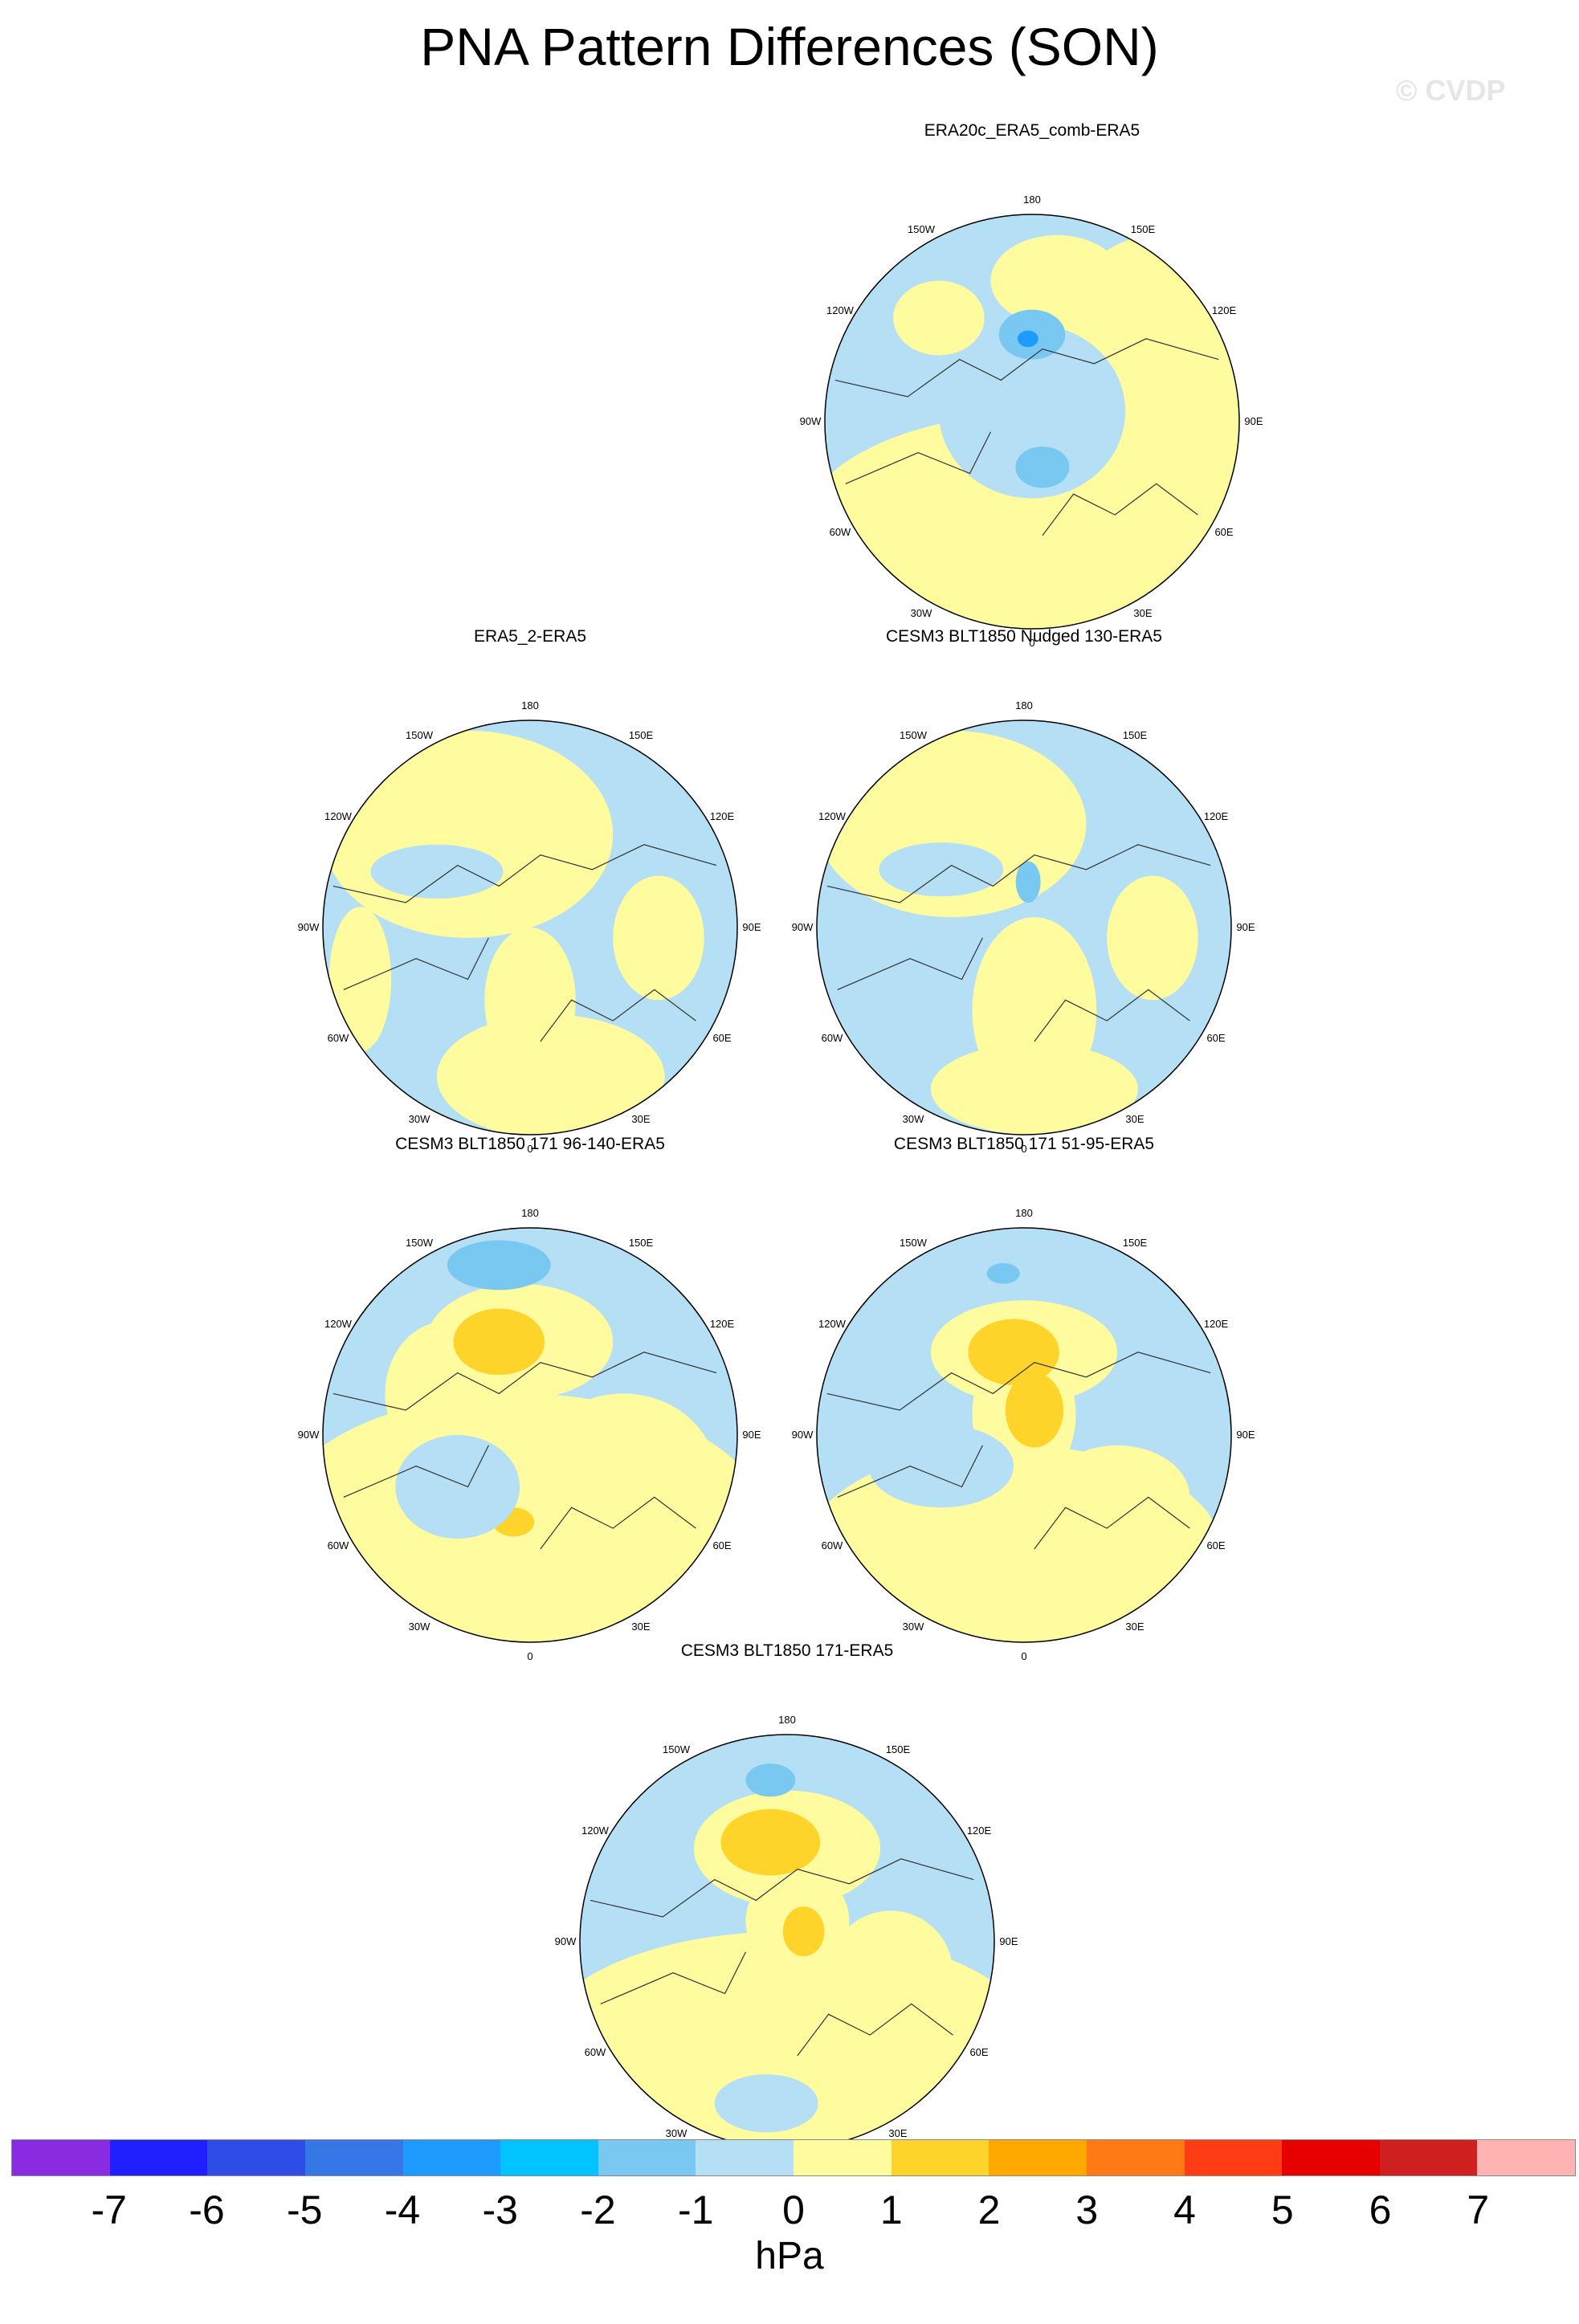 The height and width of the screenshot is (2324, 1579). I want to click on colorbar-tick-label: 4, so click(1184, 2210).